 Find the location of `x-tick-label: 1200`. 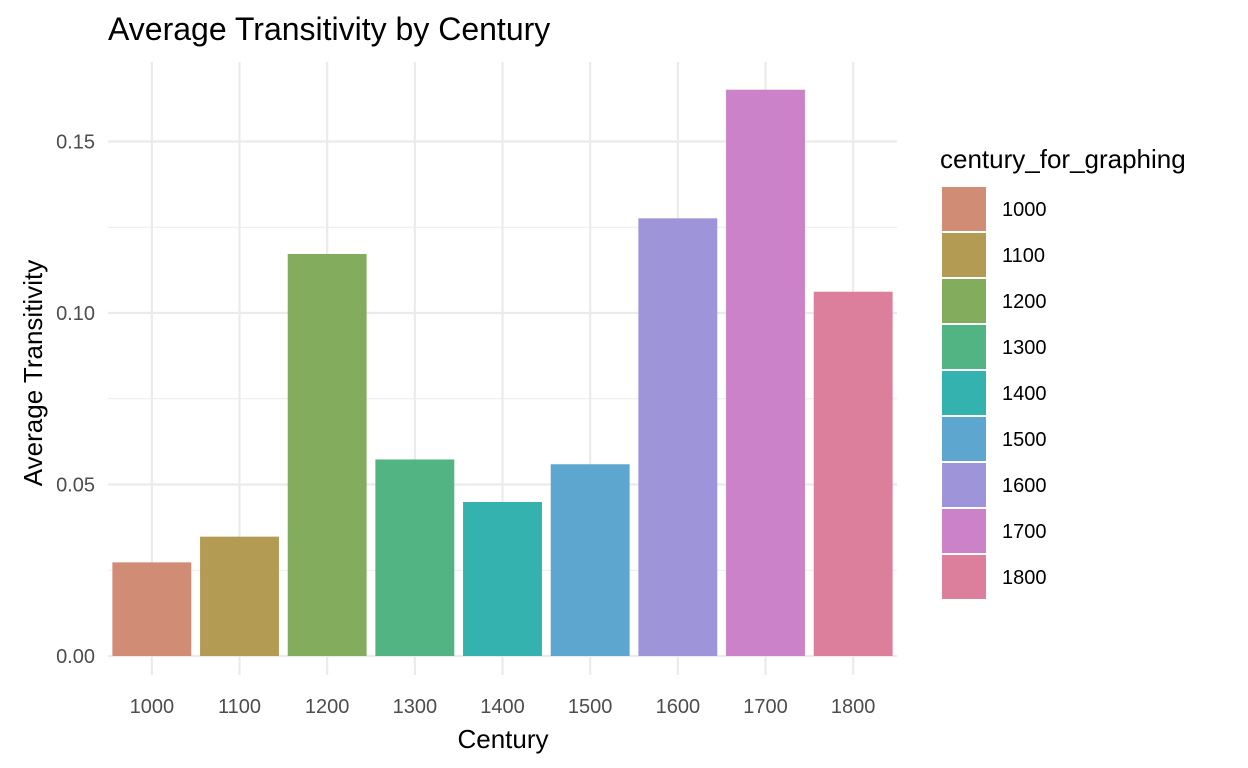

x-tick-label: 1200 is located at coordinates (327, 707).